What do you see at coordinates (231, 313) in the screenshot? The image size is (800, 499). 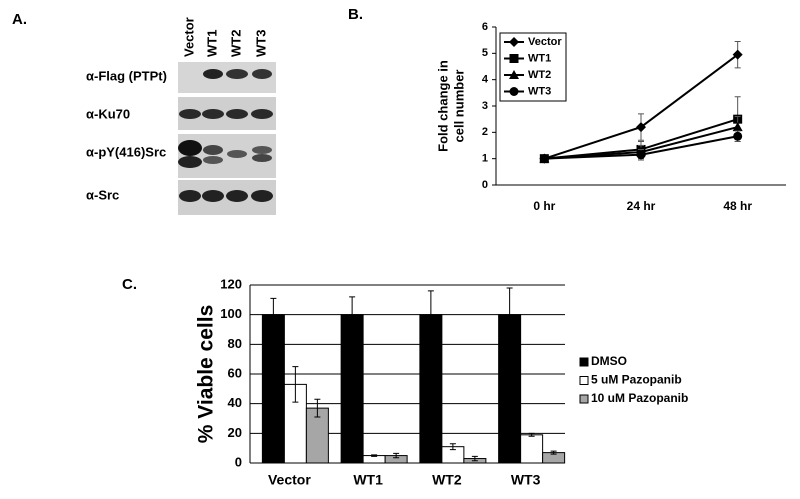 I see `y-tick-label: 100` at bounding box center [231, 313].